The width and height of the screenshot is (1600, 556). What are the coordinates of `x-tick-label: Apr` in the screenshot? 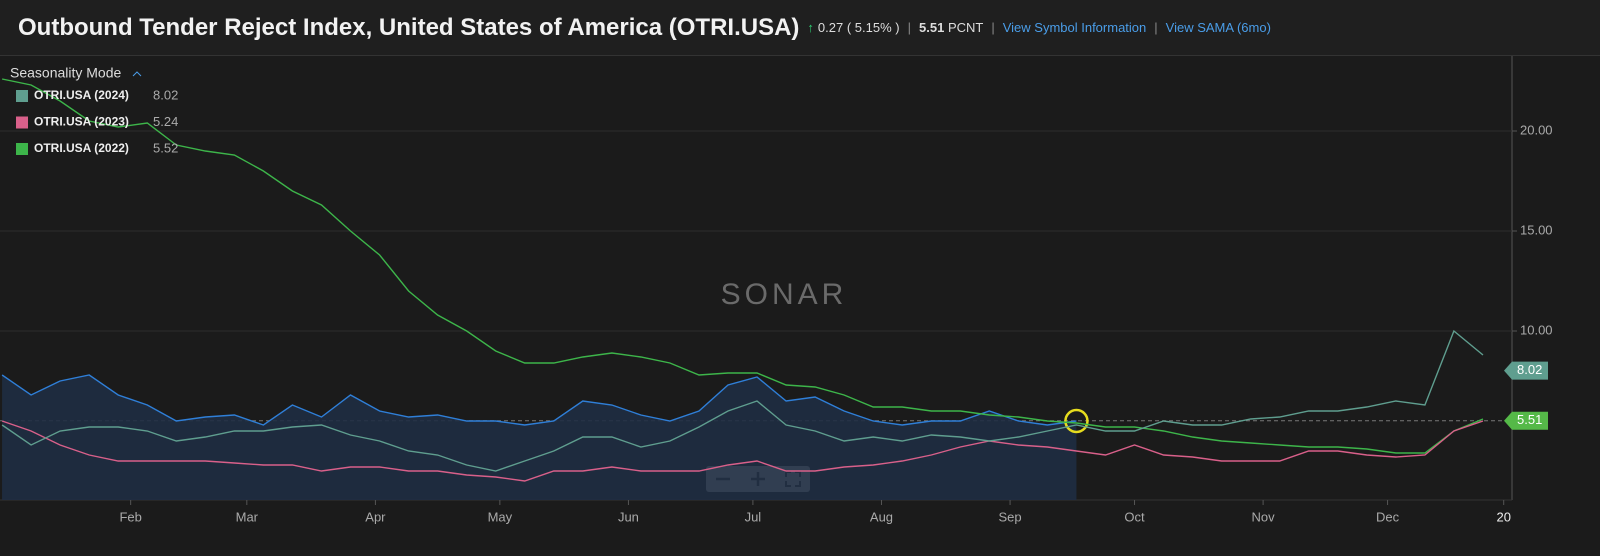 It's located at (375, 516).